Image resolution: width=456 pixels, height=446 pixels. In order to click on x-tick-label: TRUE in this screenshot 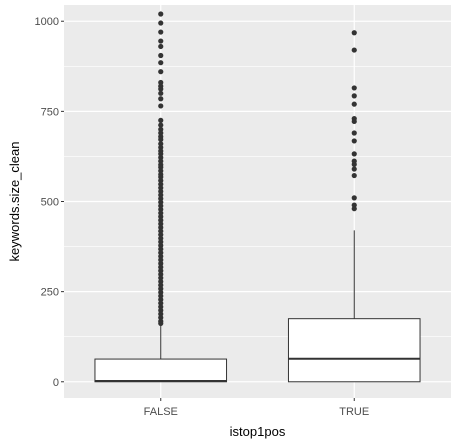, I will do `click(354, 412)`.